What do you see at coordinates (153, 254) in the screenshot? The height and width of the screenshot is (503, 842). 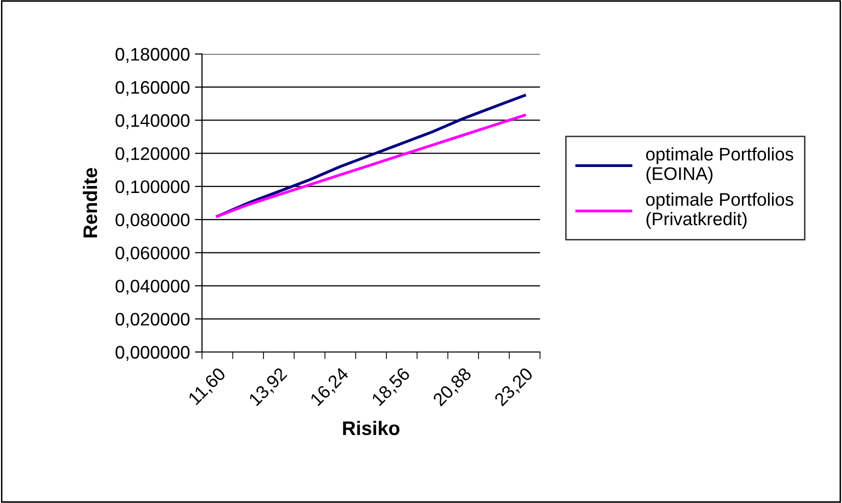 I see `y-tick-label: 0,060000` at bounding box center [153, 254].